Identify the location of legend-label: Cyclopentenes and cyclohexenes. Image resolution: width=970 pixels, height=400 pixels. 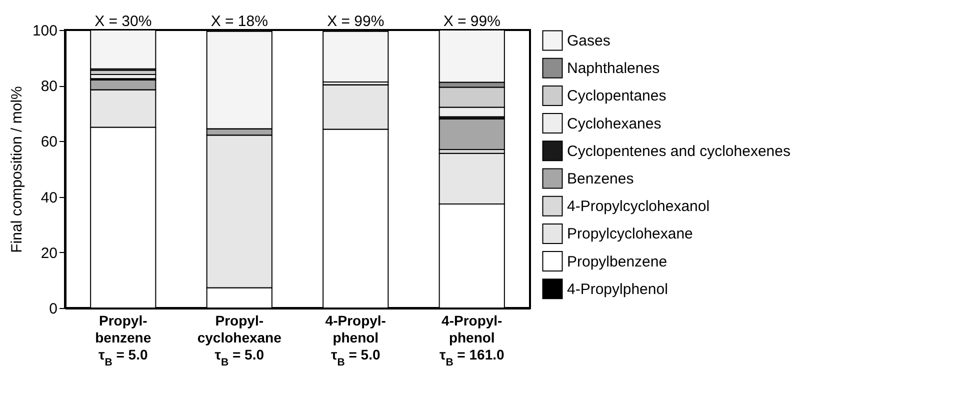
(678, 151).